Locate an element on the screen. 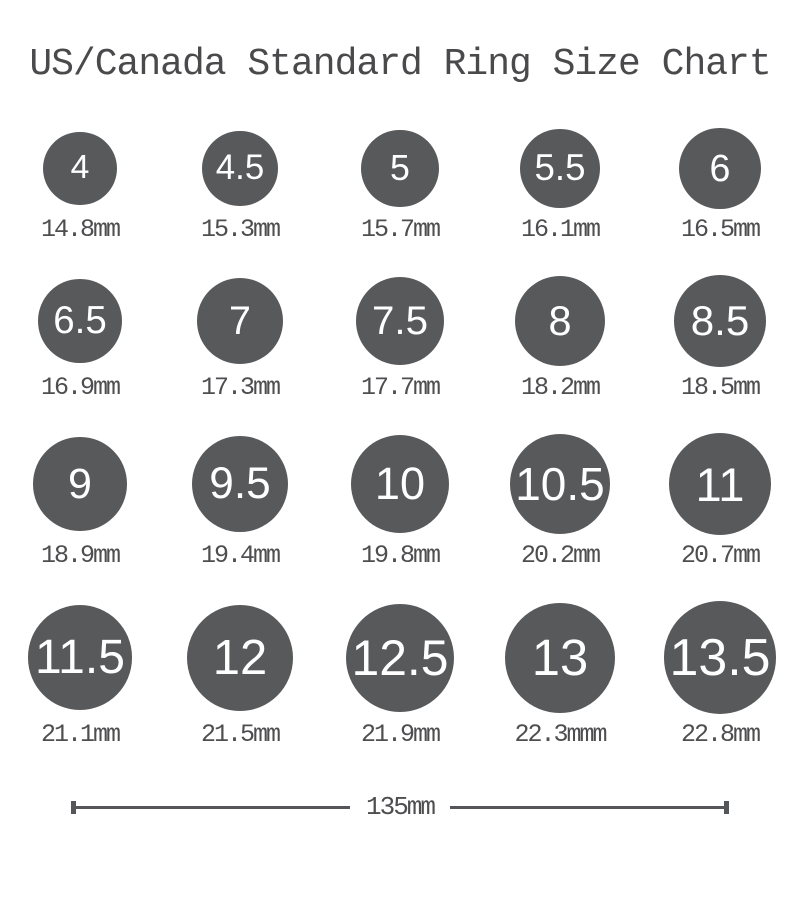 The image size is (800, 899). ring-circle: 13.5 is located at coordinates (720, 658).